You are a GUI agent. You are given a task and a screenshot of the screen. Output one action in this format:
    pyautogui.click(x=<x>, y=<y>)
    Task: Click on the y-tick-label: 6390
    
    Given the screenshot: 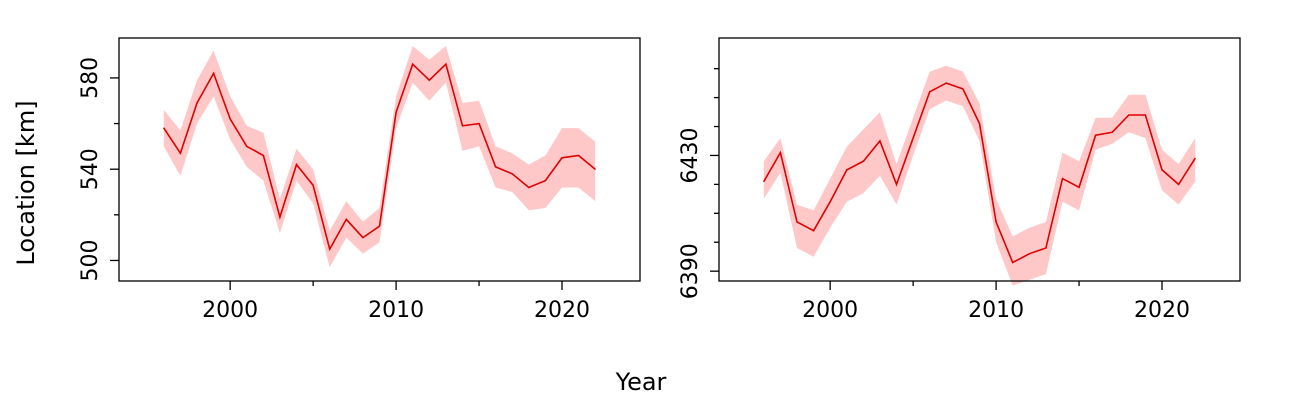 What is the action you would take?
    pyautogui.click(x=690, y=271)
    